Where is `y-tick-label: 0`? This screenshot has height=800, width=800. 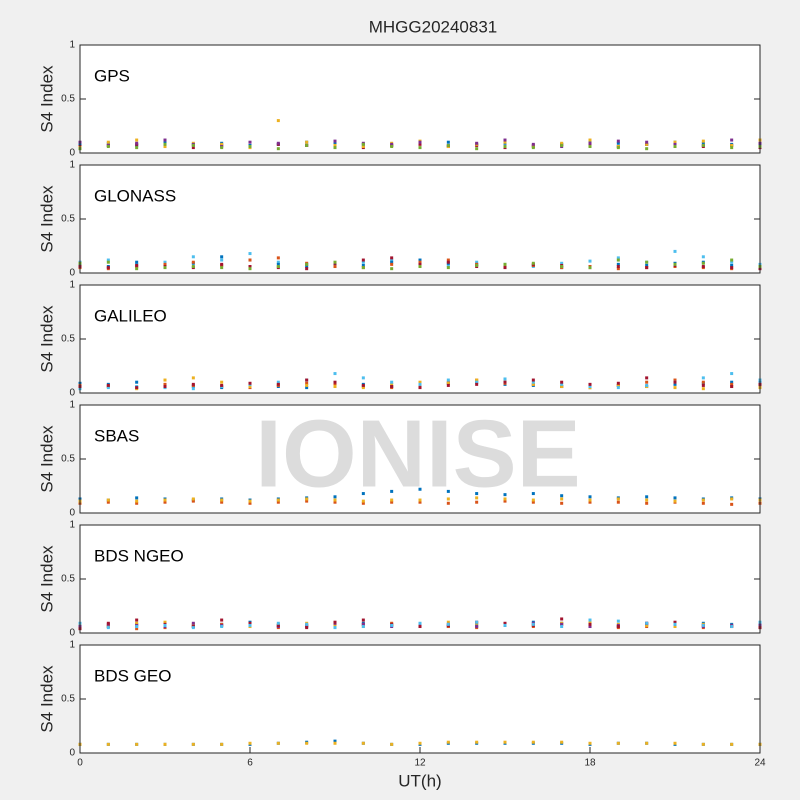 y-tick-label: 0 is located at coordinates (72, 153).